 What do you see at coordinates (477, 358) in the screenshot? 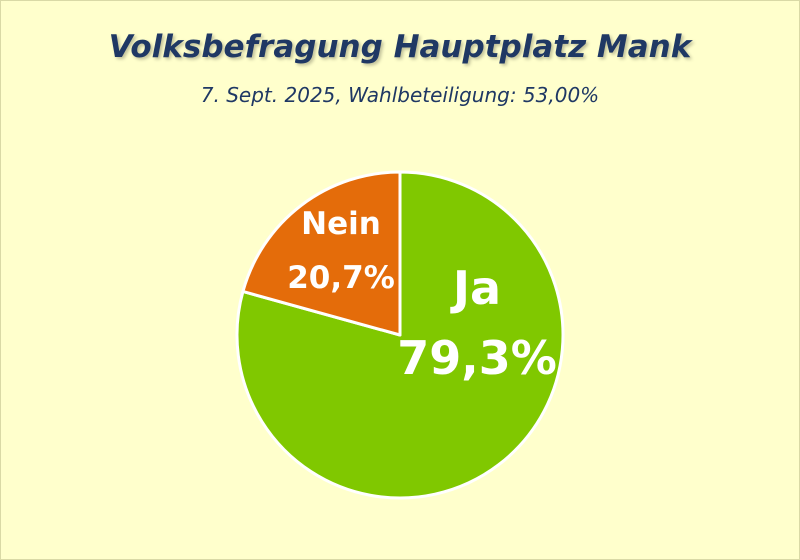
I see `slice-value-ja: 79,3%` at bounding box center [477, 358].